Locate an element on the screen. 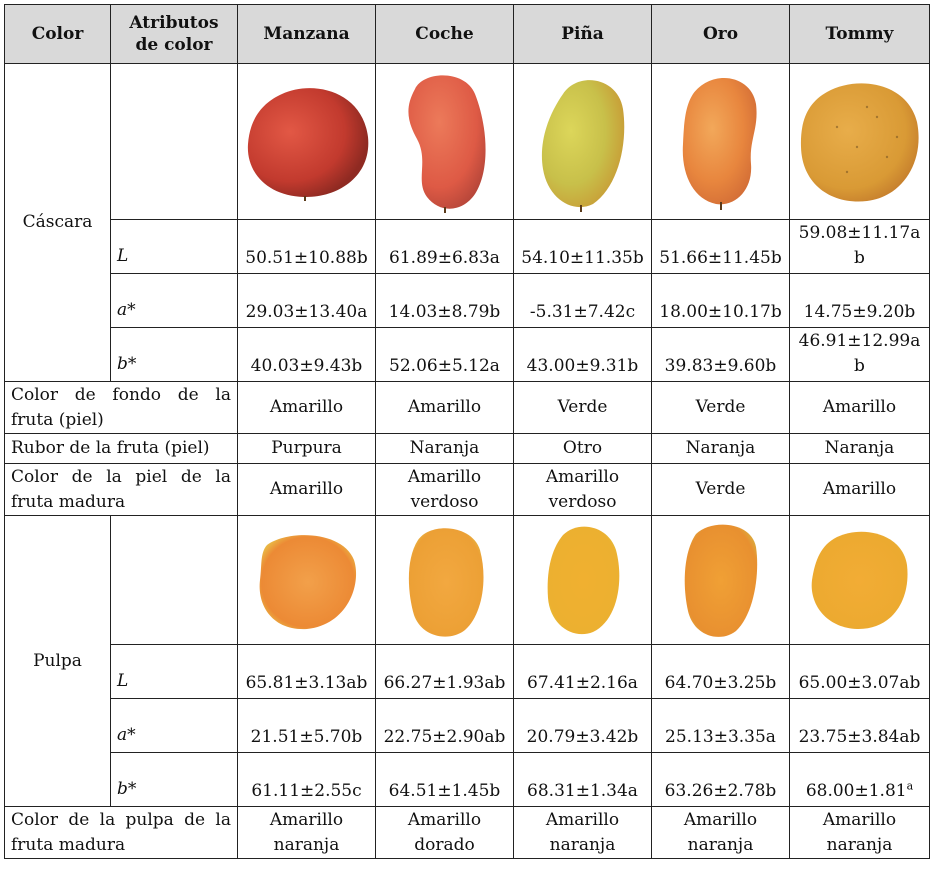 Image resolution: width=933 pixels, height=885 pixels. value-text: 68.00±1.81 is located at coordinates (856, 791).